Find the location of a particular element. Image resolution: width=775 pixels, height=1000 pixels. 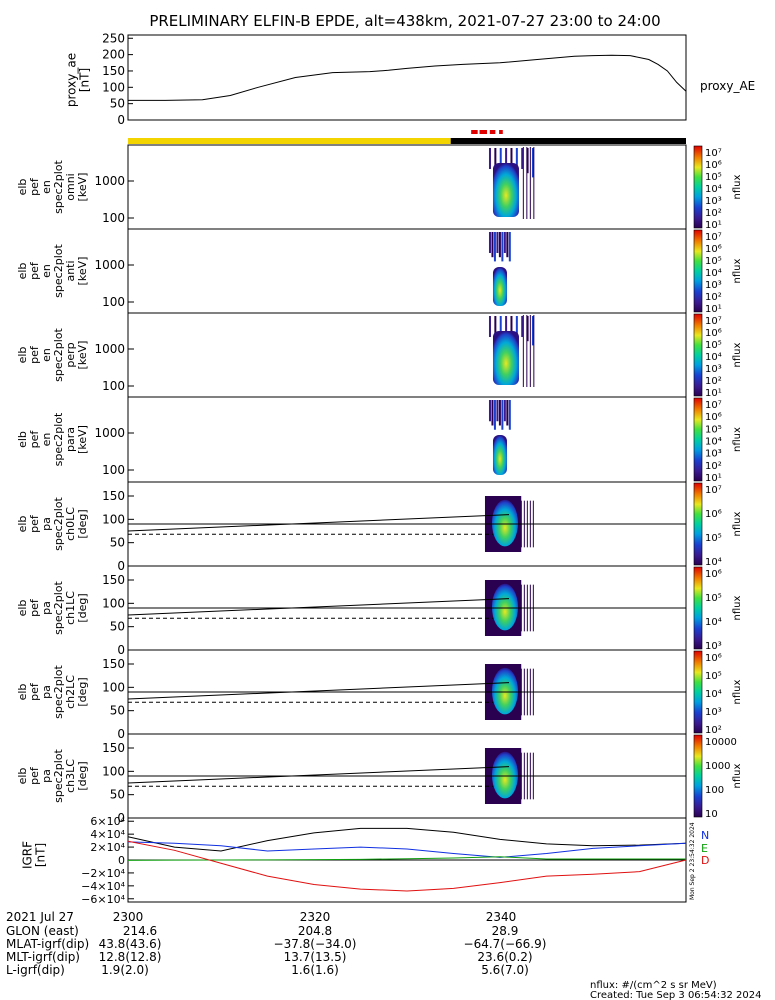

row-value: 13.7(13.5) is located at coordinates (315, 957).